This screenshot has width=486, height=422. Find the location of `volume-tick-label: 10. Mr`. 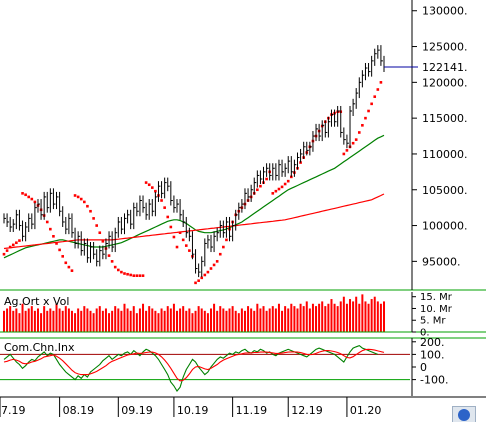

volume-tick-label: 10. Mr is located at coordinates (436, 309).